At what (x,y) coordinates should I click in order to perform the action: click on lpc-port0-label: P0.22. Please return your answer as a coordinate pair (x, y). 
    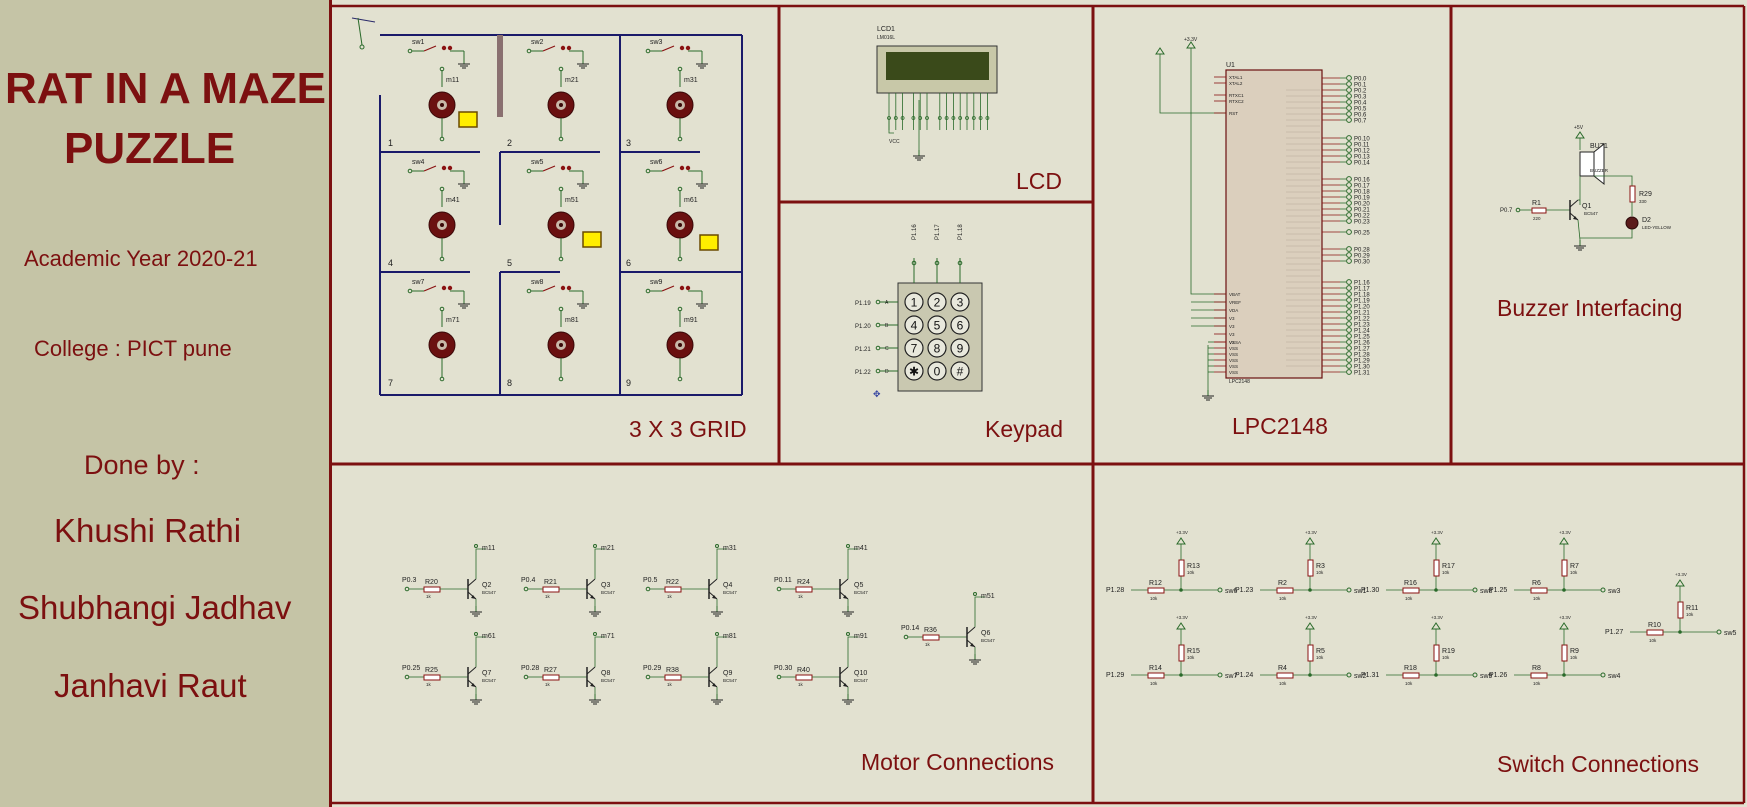
    Looking at the image, I should click on (1362, 217).